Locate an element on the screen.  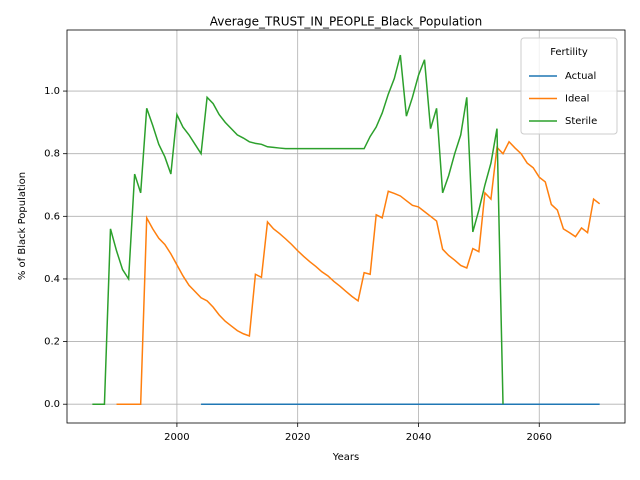
legend-box is located at coordinates (569, 86).